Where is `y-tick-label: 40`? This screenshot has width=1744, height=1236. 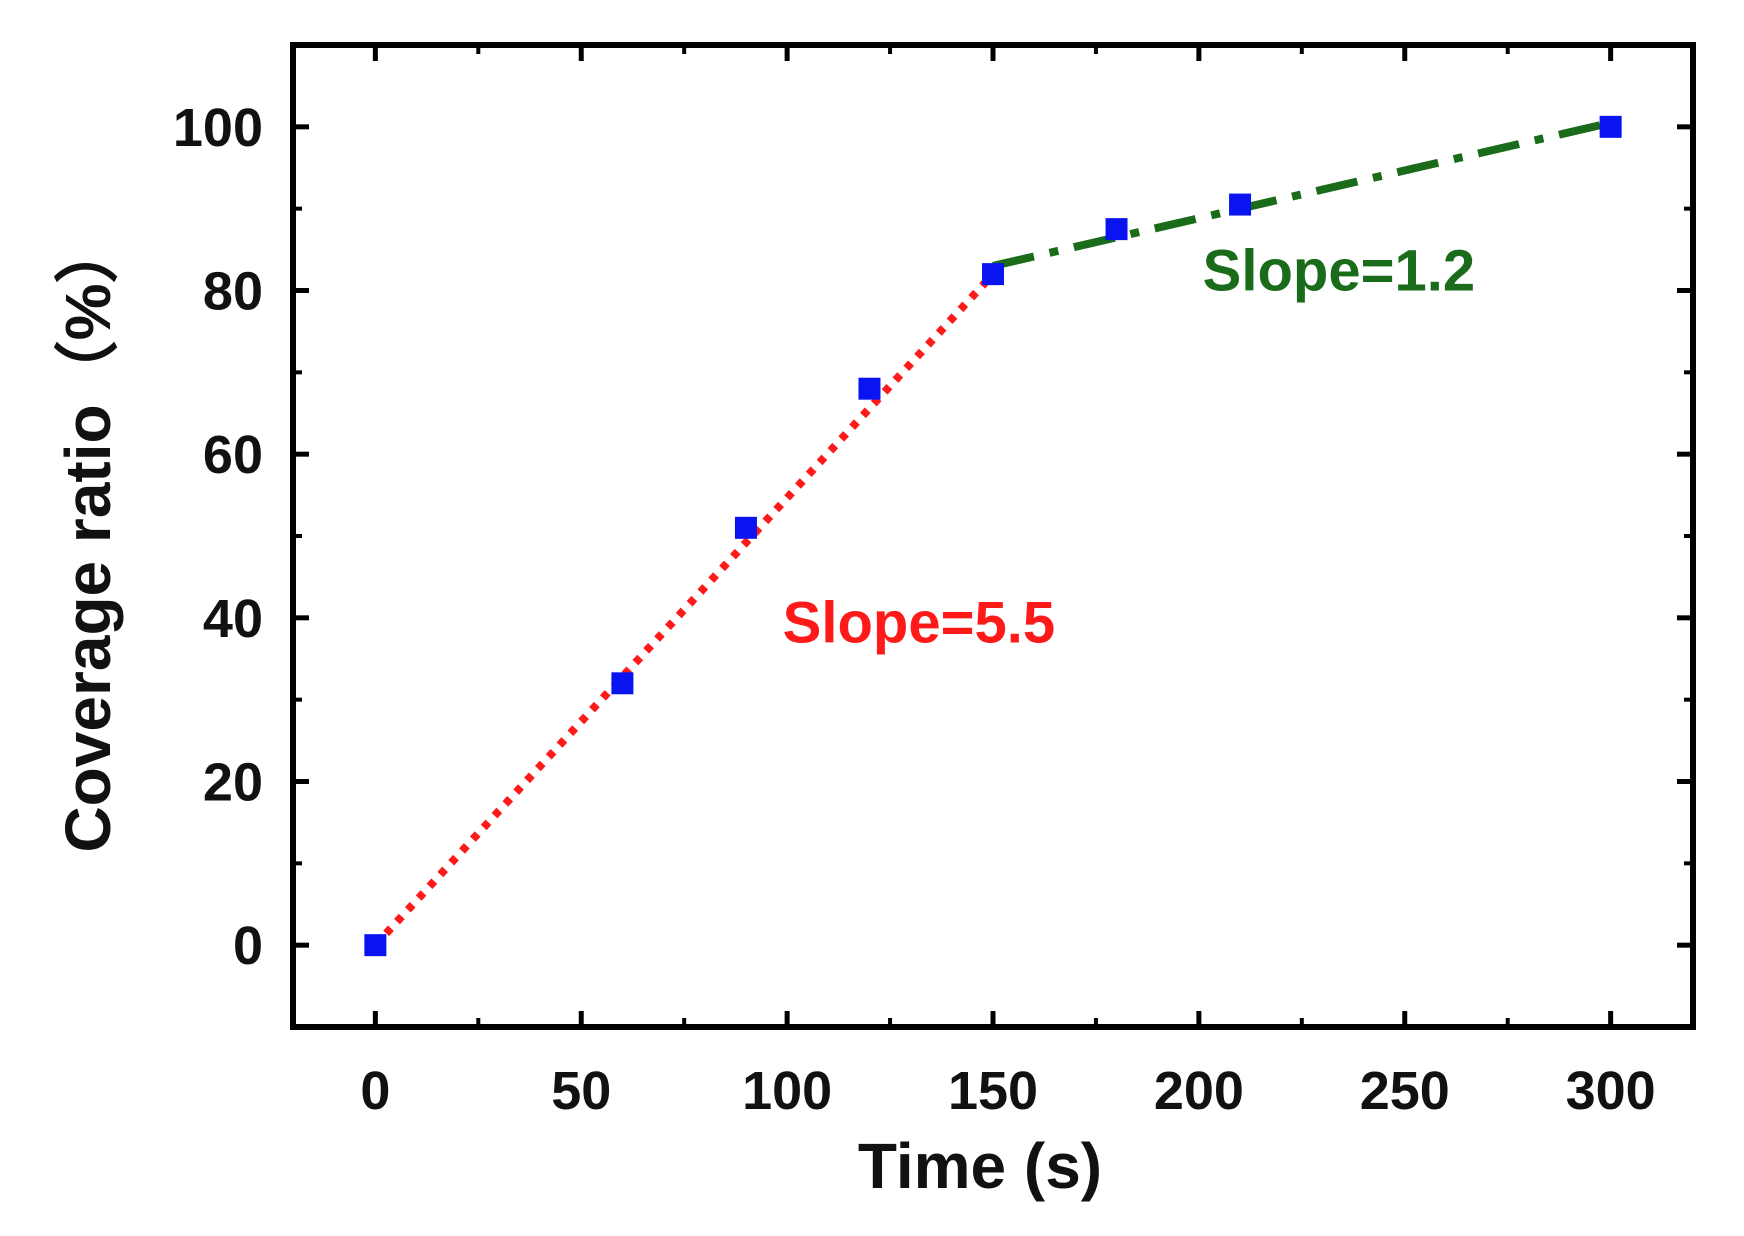
y-tick-label: 40 is located at coordinates (233, 619).